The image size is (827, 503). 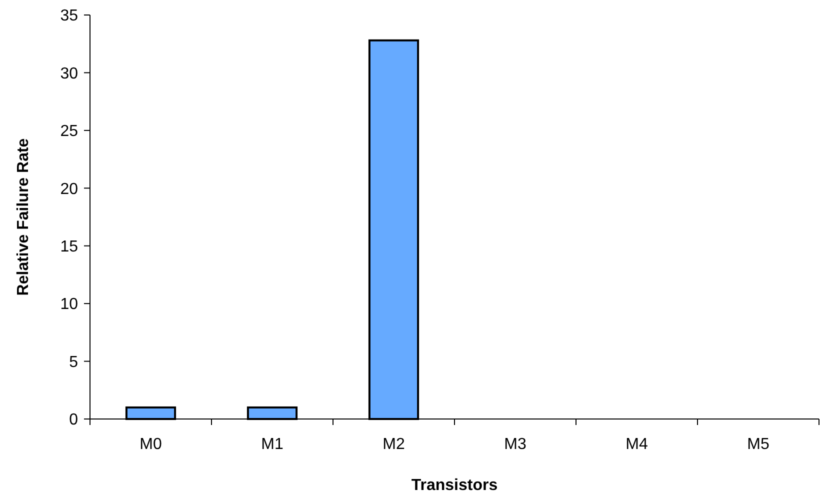 I want to click on y-tick-label: 20, so click(x=69, y=189).